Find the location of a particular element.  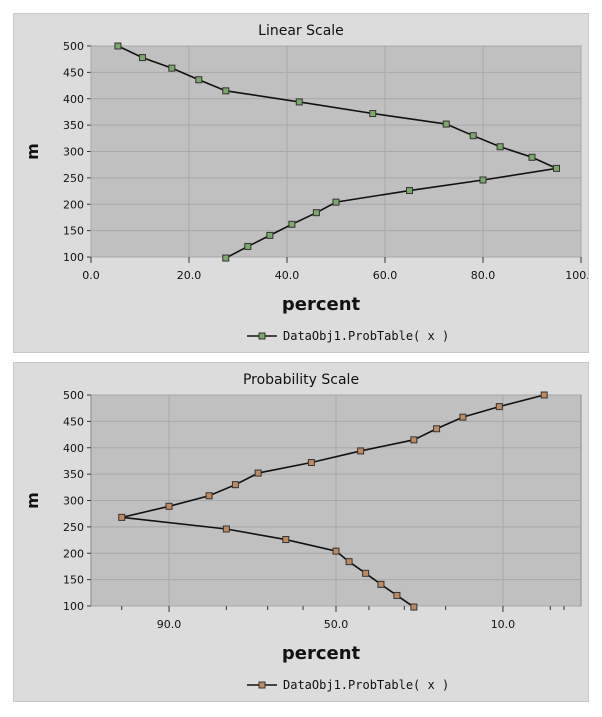

x-tick-label: 50.0 is located at coordinates (336, 624).